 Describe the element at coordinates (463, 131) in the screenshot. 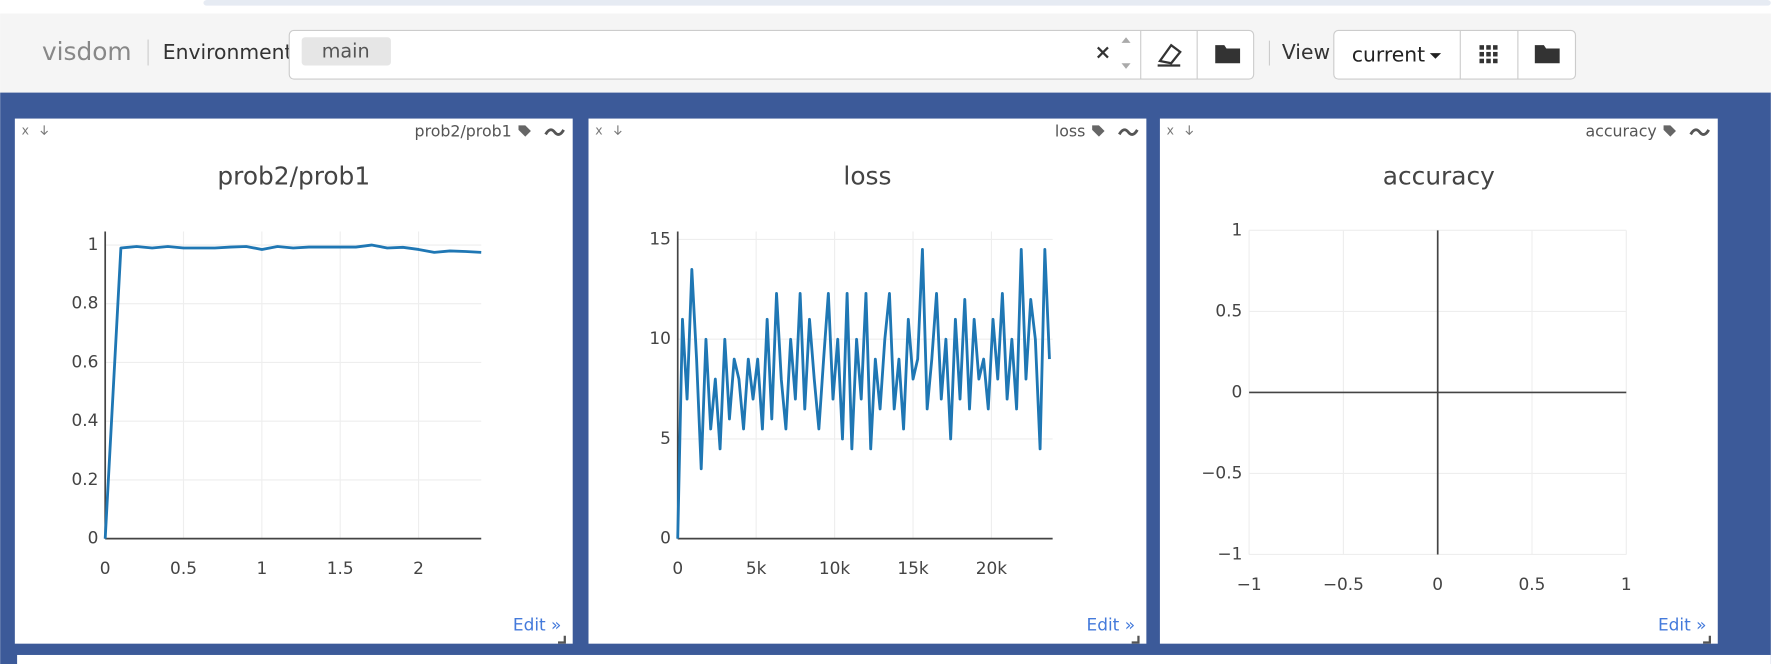

I see `pane-label: prob2/prob1` at that location.